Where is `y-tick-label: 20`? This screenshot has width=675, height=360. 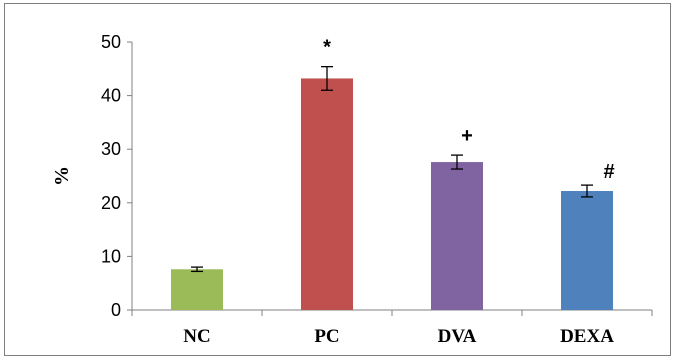
y-tick-label: 20 is located at coordinates (111, 203).